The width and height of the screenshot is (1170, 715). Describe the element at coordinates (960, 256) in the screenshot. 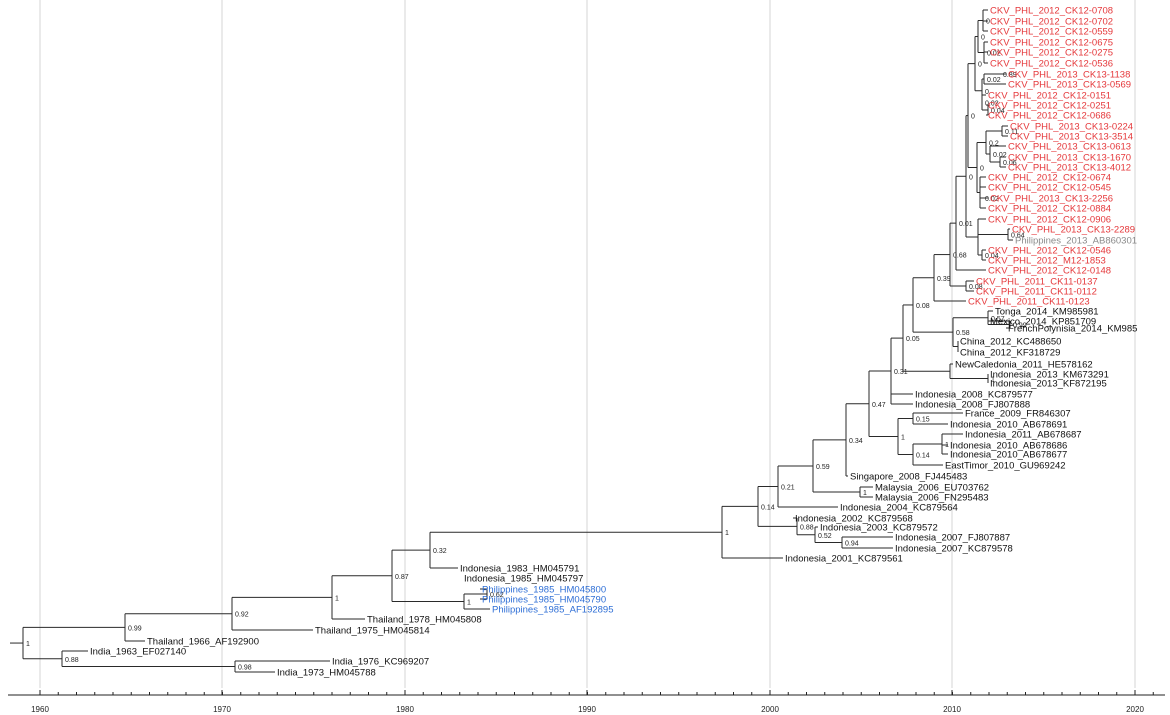

I see `support-value: 0.68` at that location.